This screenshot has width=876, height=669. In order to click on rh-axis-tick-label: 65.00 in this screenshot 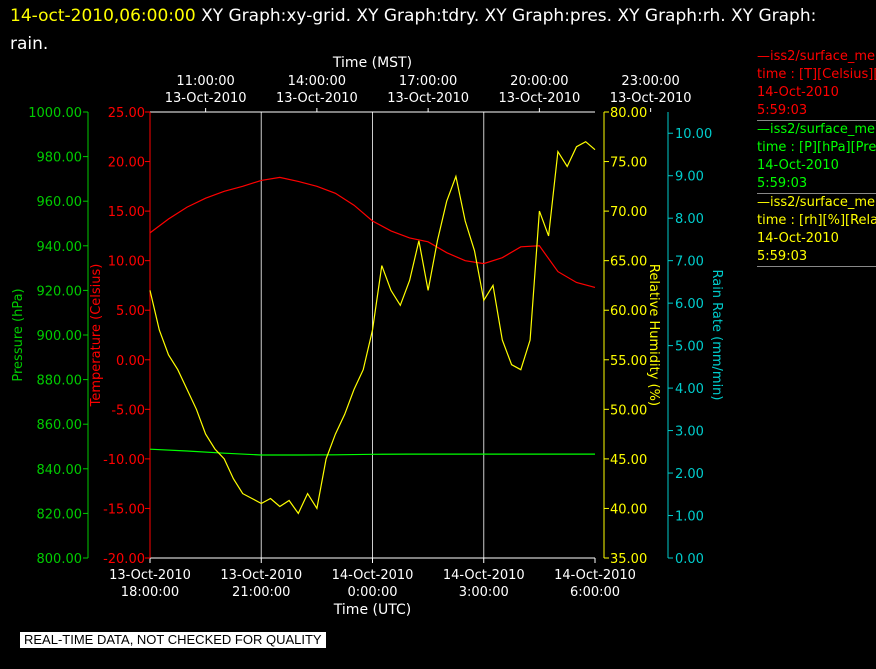, I will do `click(628, 262)`.